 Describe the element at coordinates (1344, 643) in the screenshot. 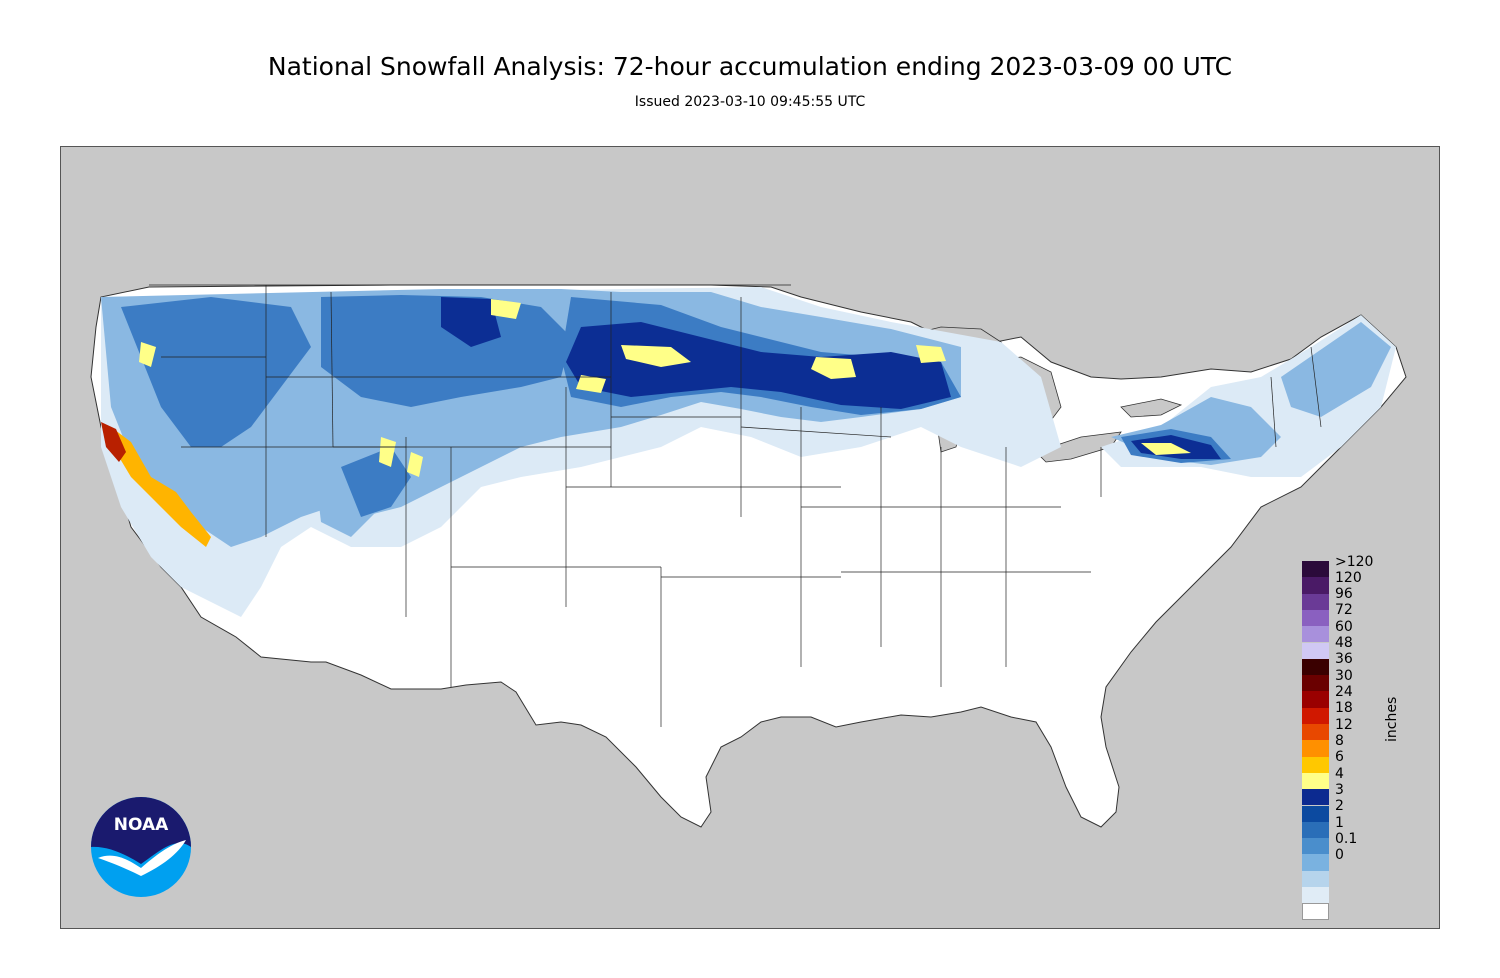

I see `legend-label: 48` at that location.